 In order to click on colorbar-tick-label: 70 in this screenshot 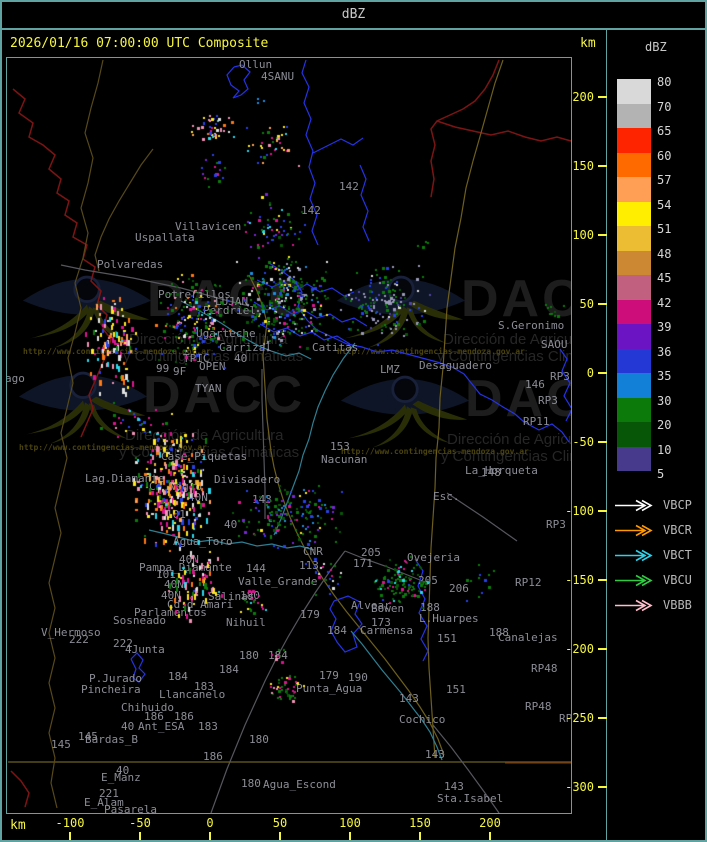, I will do `click(664, 106)`.